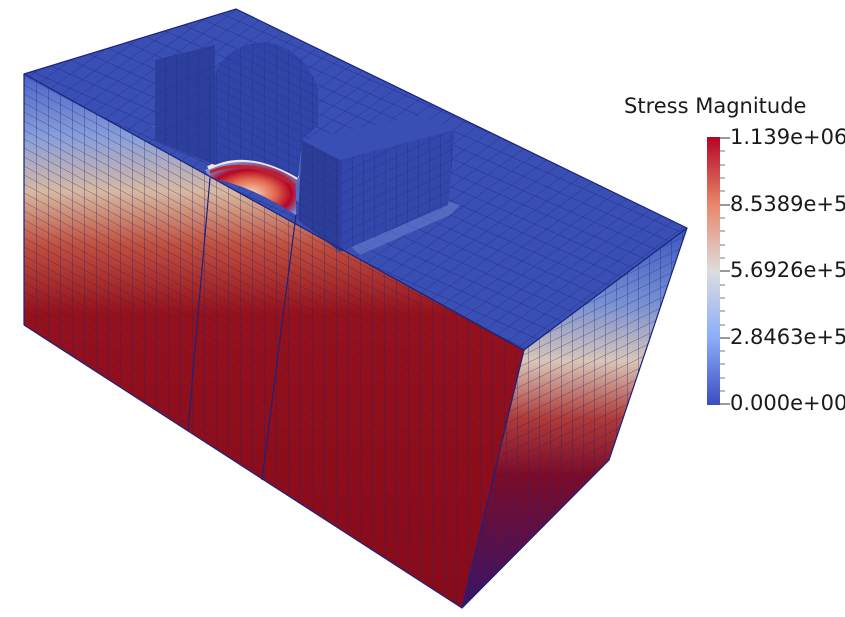 The height and width of the screenshot is (617, 845). I want to click on section-lines, so click(242, 329).